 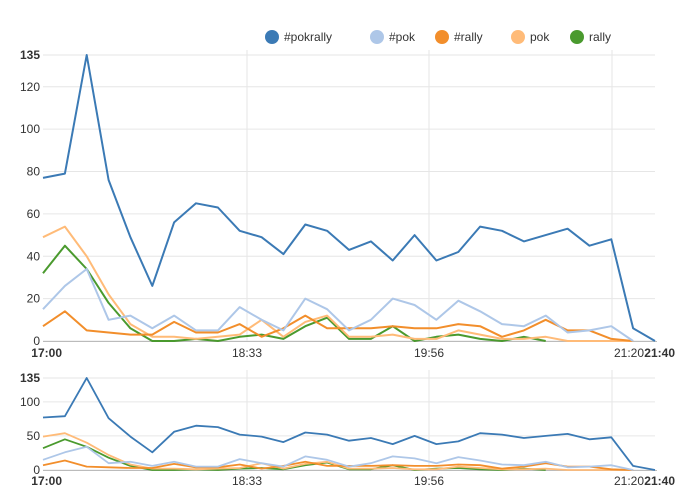 I want to click on main-x-tick-label: 17:00, so click(x=46, y=353).